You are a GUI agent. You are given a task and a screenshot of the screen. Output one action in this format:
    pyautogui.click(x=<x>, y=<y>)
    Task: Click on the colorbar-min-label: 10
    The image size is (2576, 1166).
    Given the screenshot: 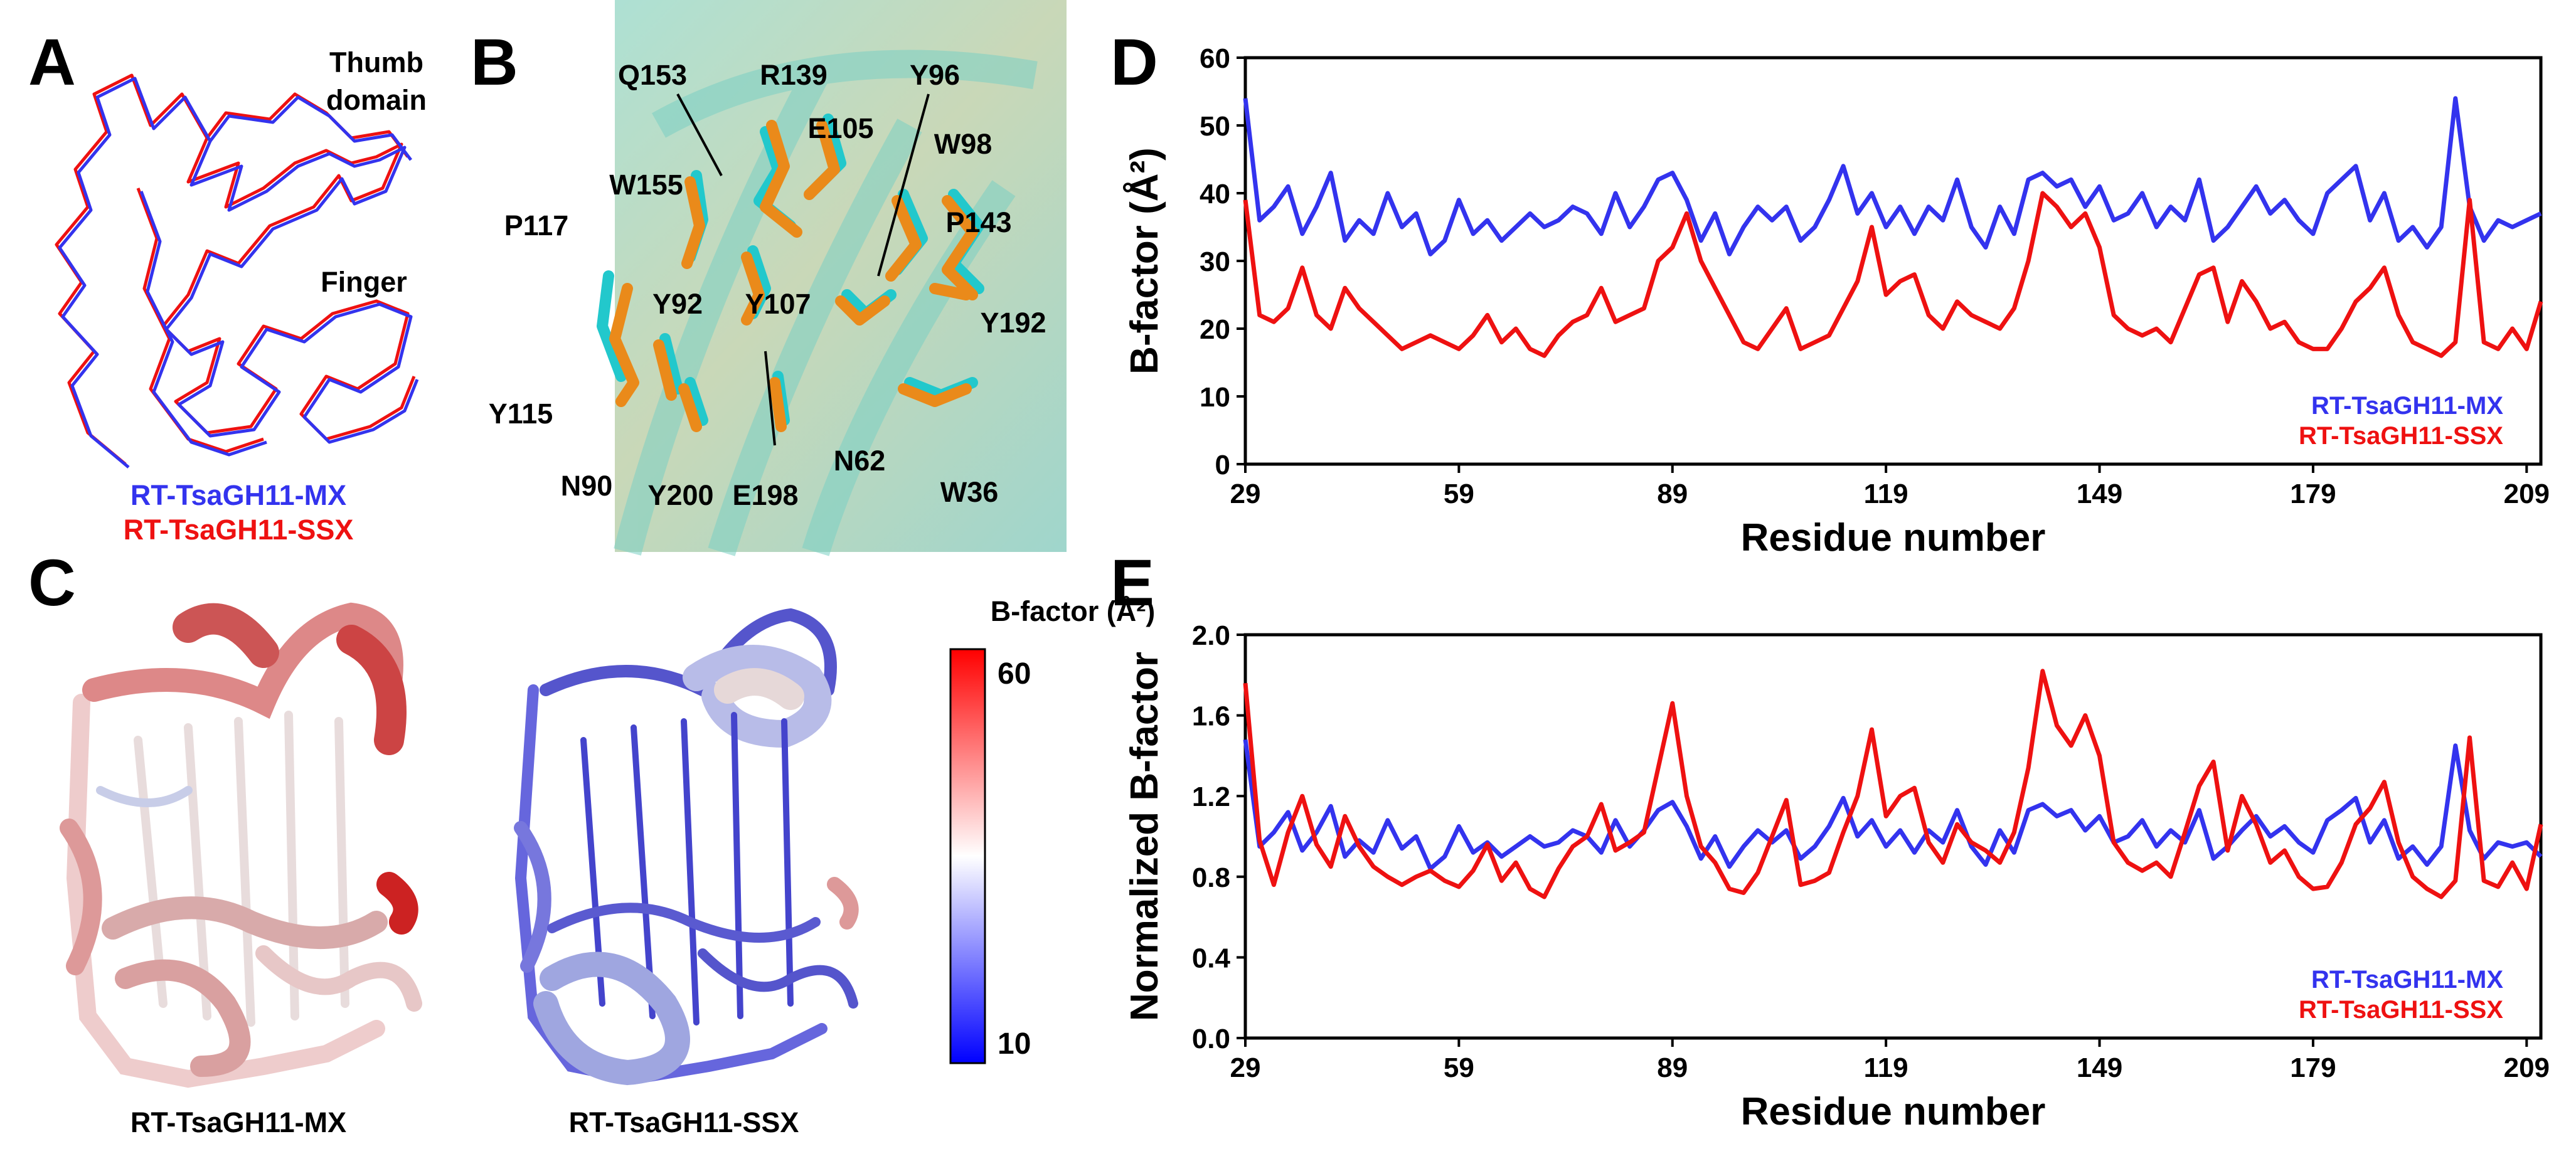 What is the action you would take?
    pyautogui.click(x=1014, y=1044)
    